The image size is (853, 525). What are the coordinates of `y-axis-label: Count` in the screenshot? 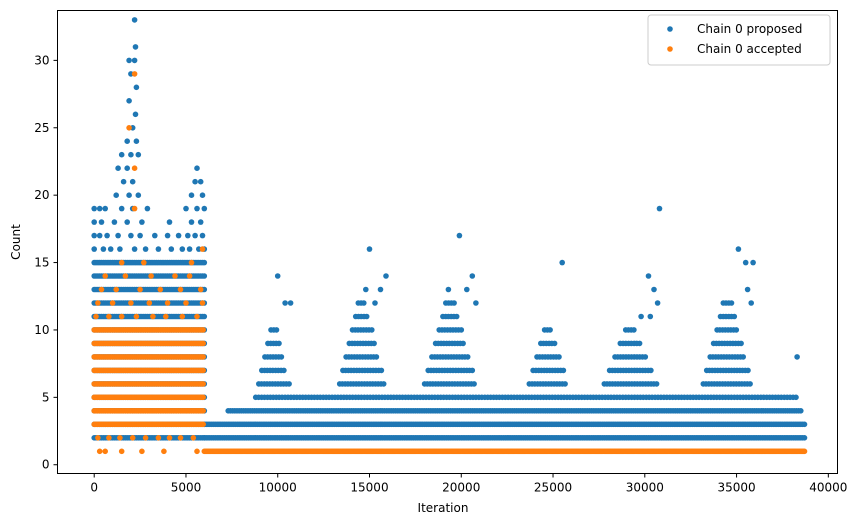 It's located at (16, 242).